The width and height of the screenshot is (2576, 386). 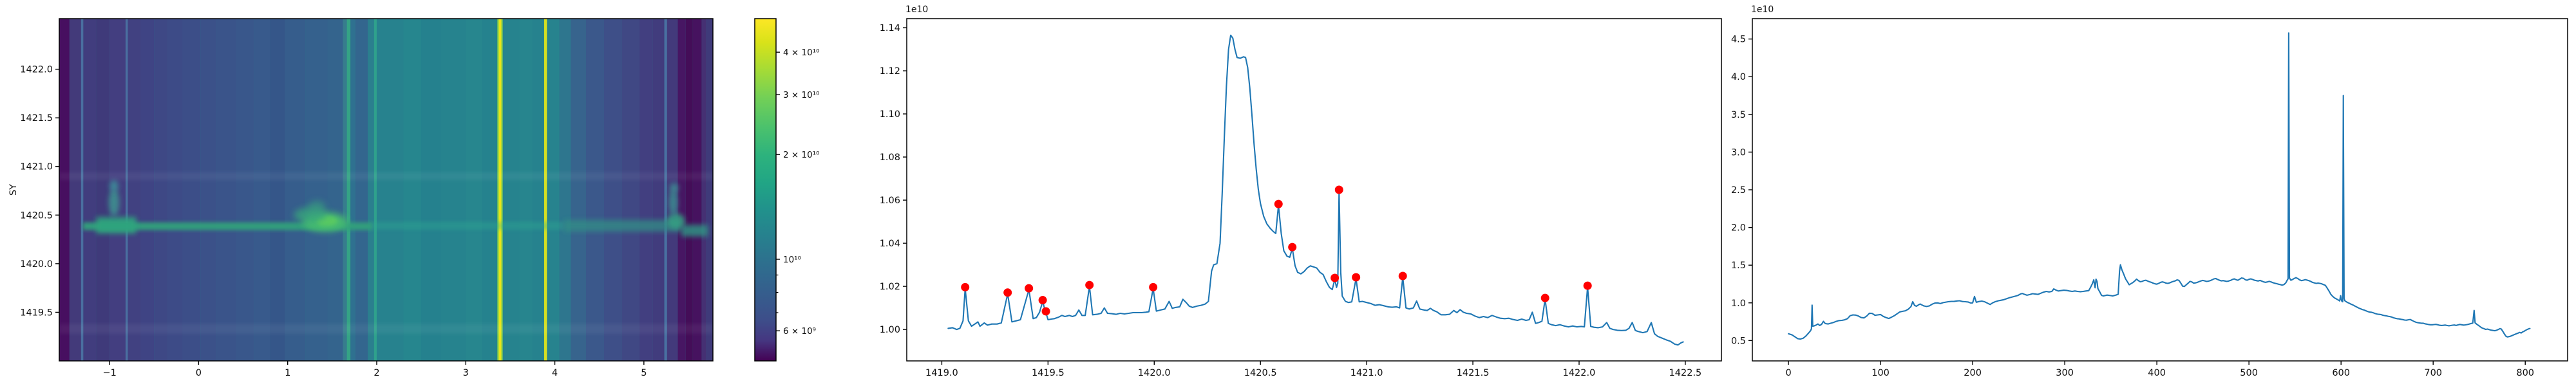 I want to click on x-tick-label: 1, so click(x=287, y=373).